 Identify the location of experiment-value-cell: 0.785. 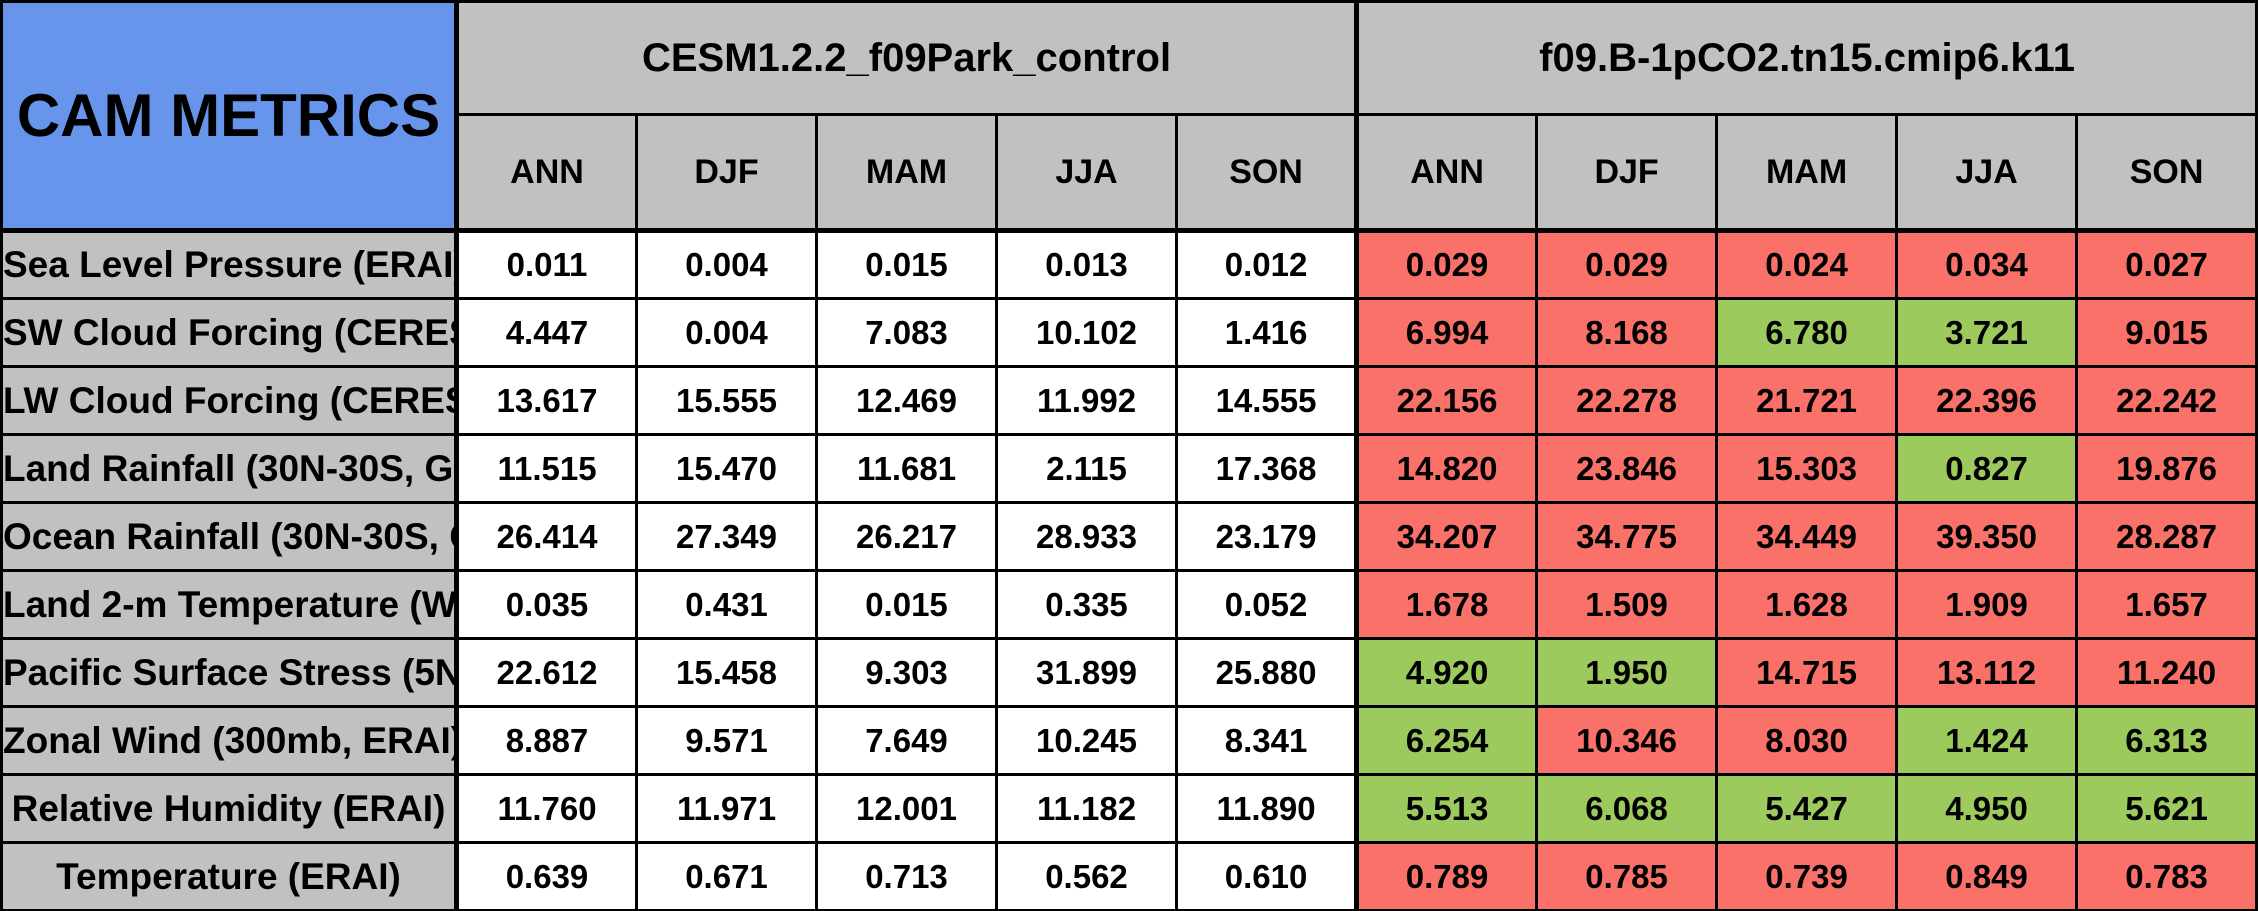
(1627, 876).